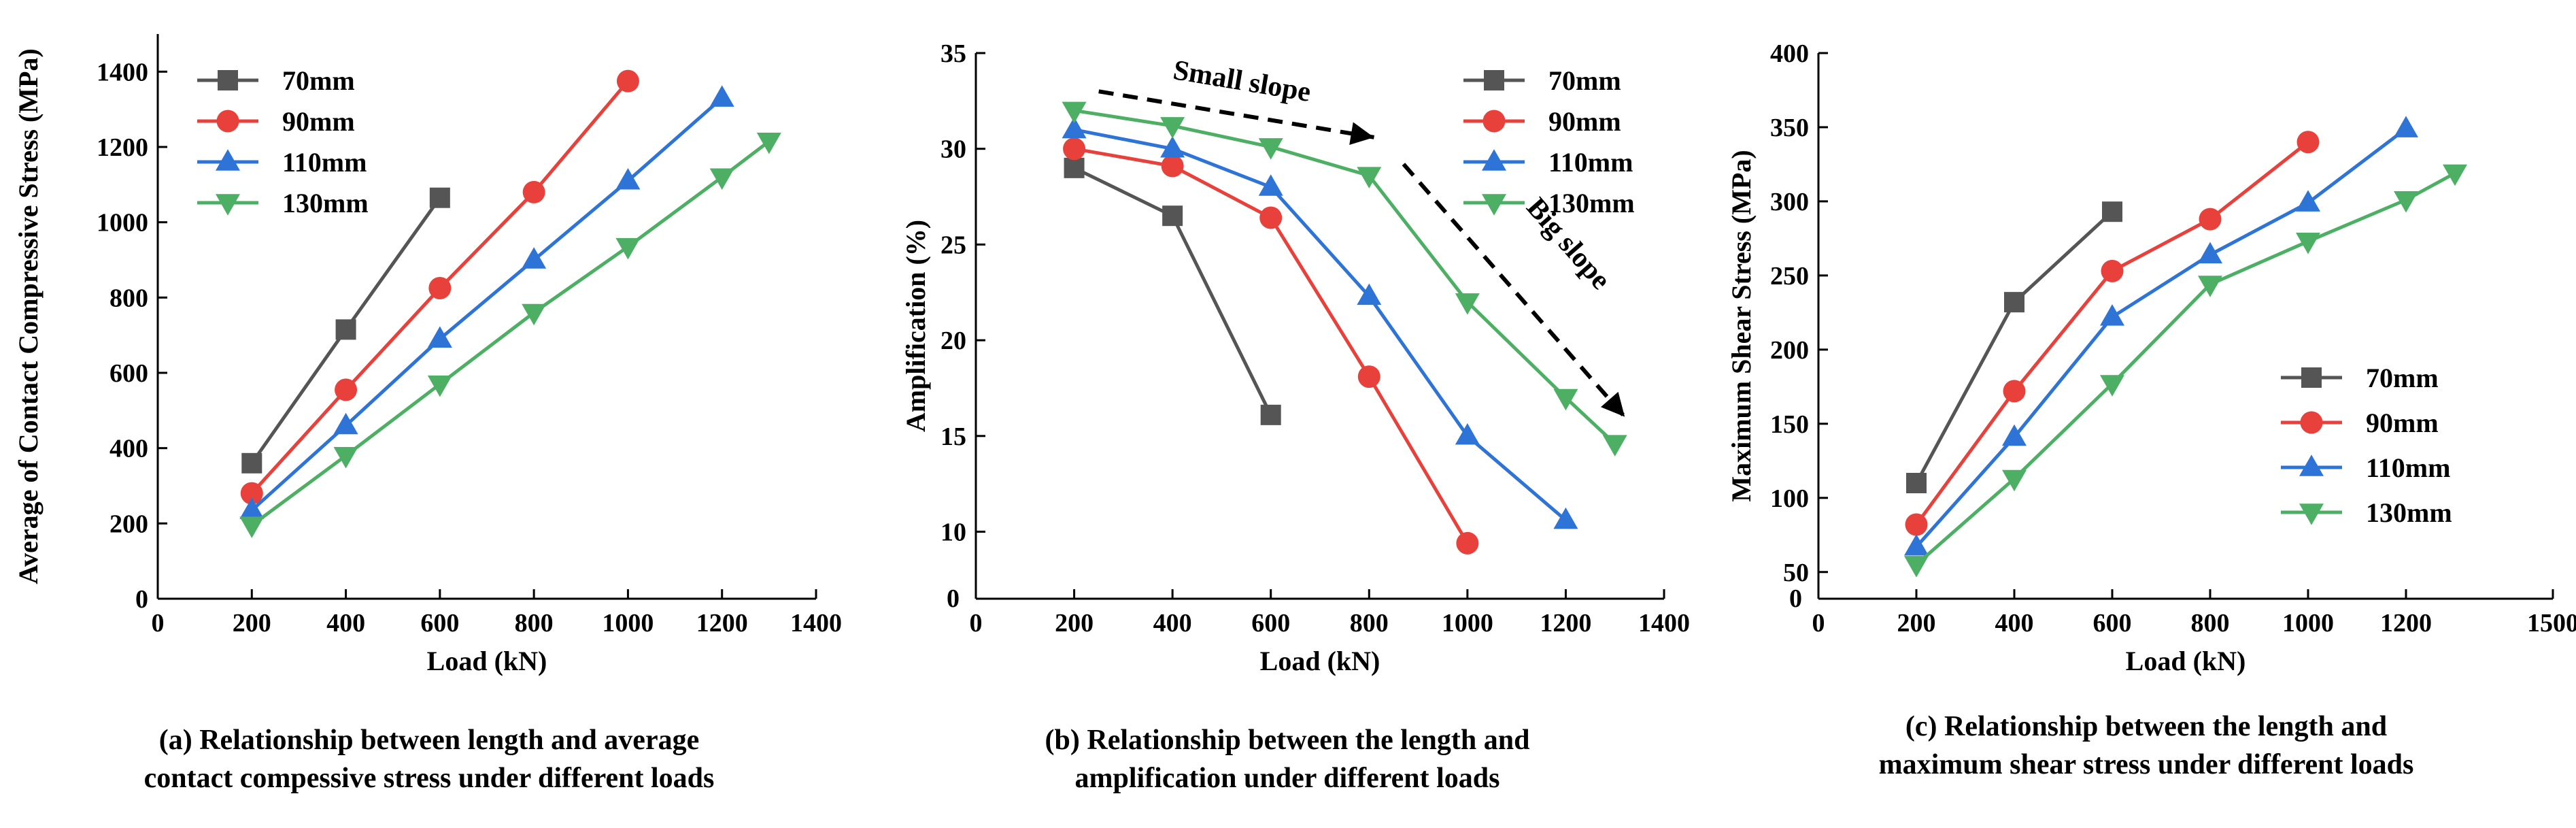 This screenshot has width=2576, height=828. What do you see at coordinates (122, 72) in the screenshot?
I see `y-tick-label-a: 1400` at bounding box center [122, 72].